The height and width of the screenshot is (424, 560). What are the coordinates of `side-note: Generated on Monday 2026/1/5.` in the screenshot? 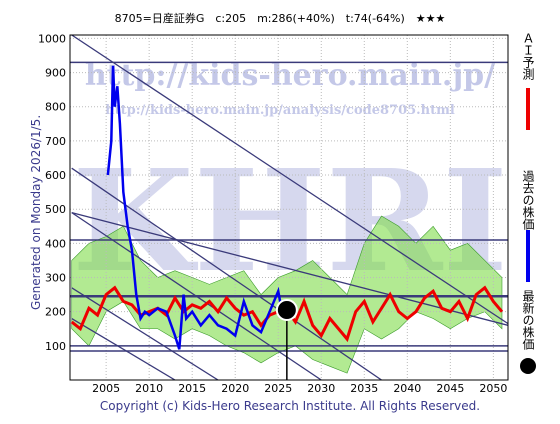 It's located at (36, 212).